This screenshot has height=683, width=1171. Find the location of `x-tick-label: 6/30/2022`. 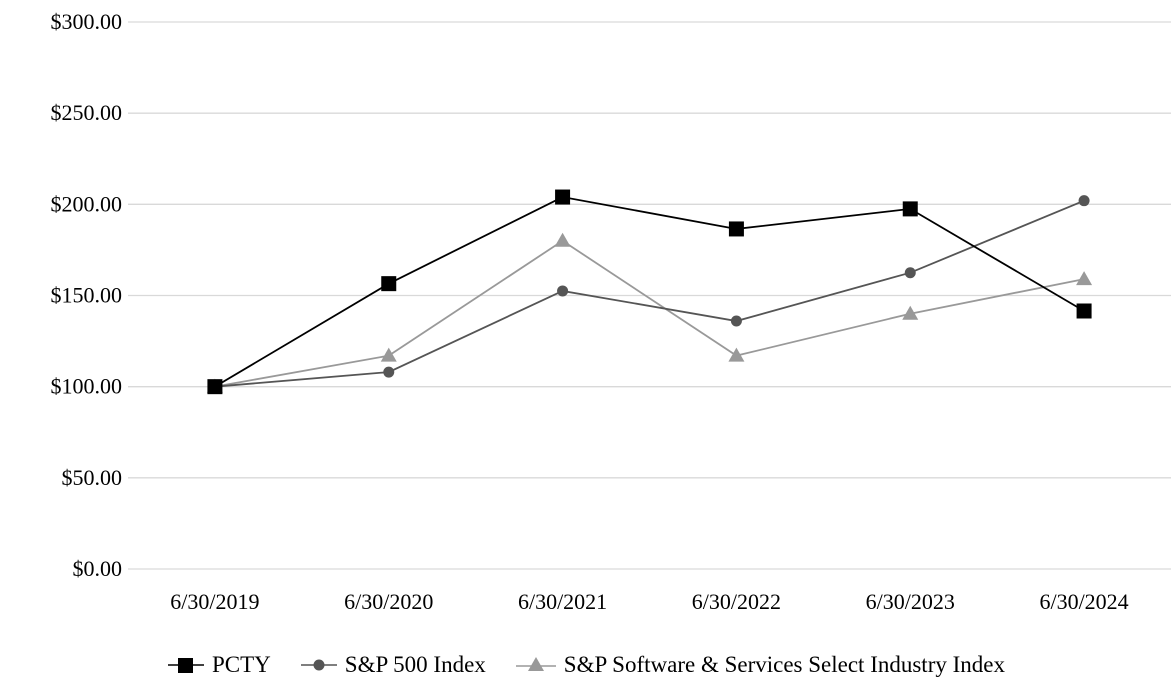

x-tick-label: 6/30/2022 is located at coordinates (736, 601).